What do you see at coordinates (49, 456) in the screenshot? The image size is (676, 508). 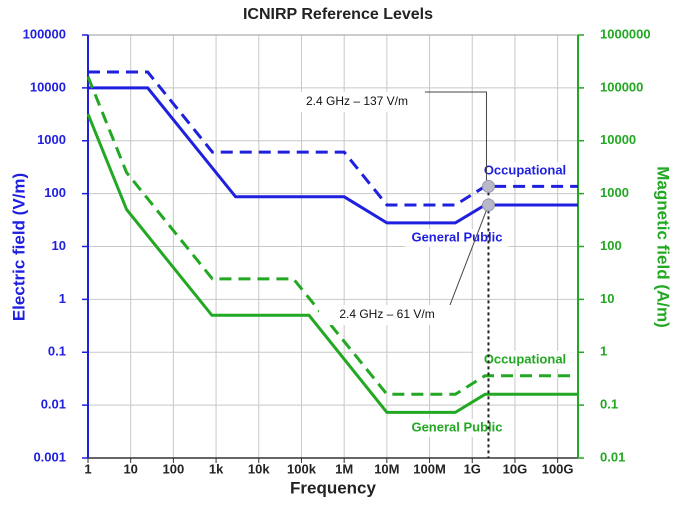 I see `y-tick-label: 0.001` at bounding box center [49, 456].